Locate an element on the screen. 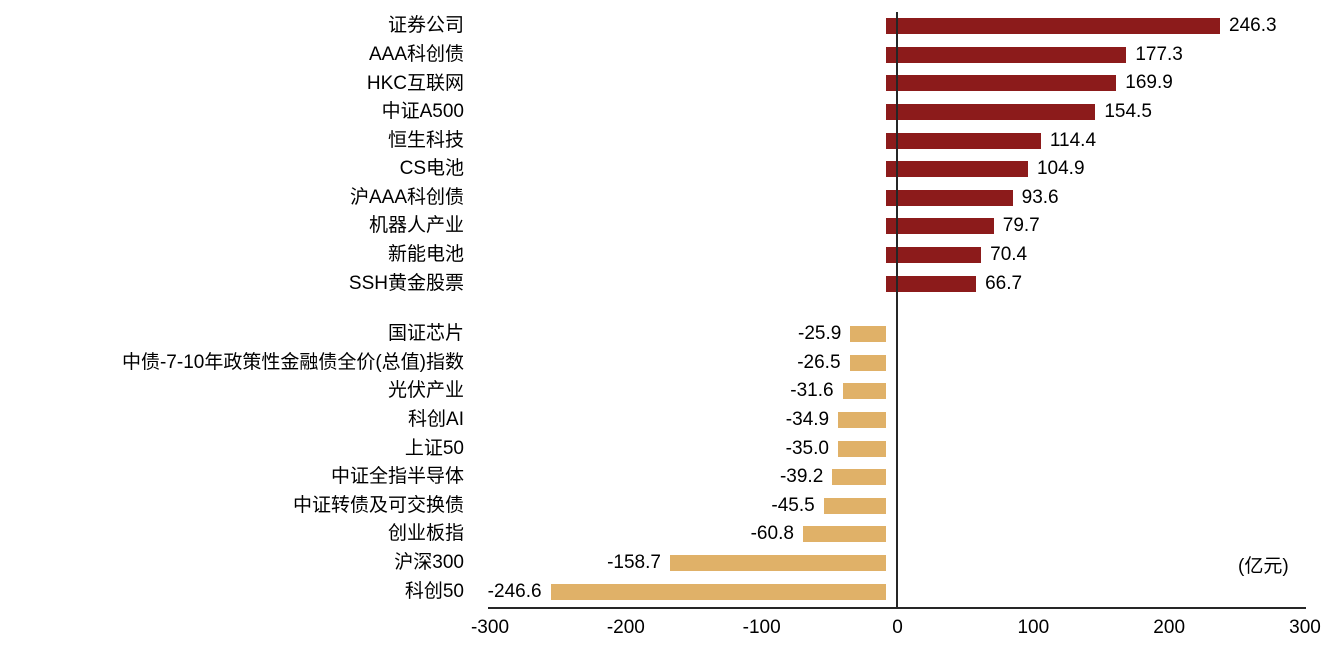  category-label: 科创AI is located at coordinates (436, 420).